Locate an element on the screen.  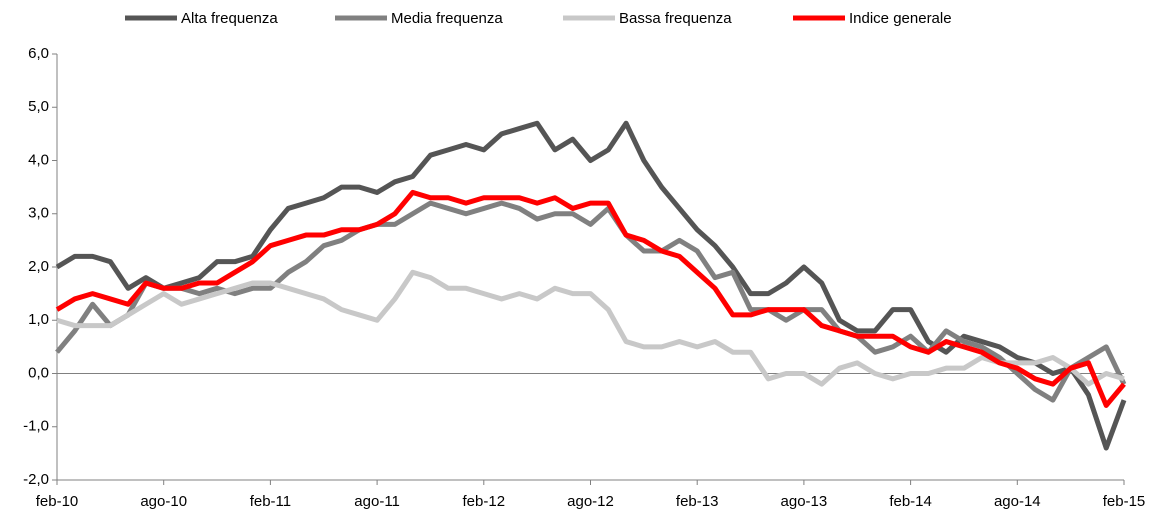
x-tick-label: ago-13 is located at coordinates (804, 501).